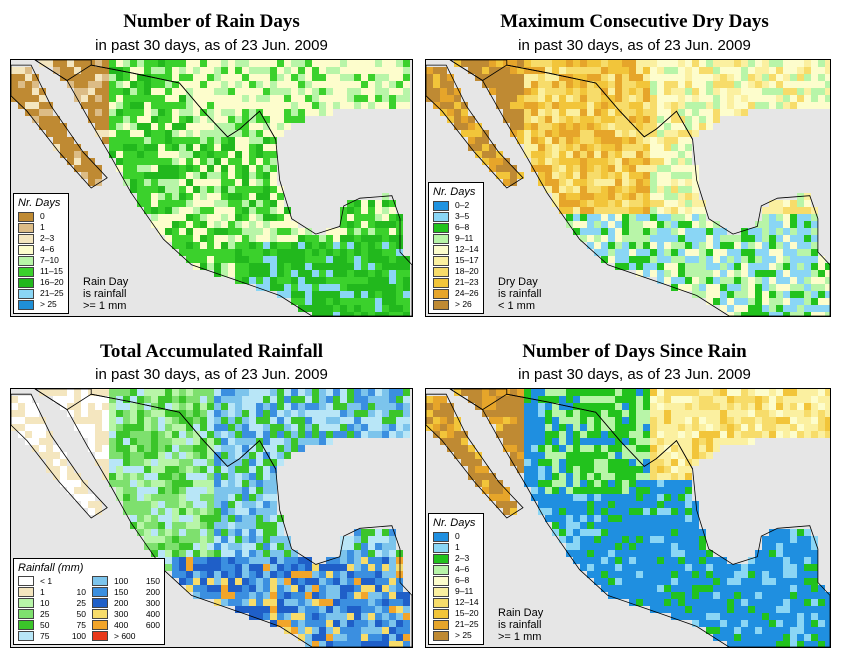 Image resolution: width=846 pixels, height=658 pixels. I want to click on legend-item: 0, so click(456, 536).